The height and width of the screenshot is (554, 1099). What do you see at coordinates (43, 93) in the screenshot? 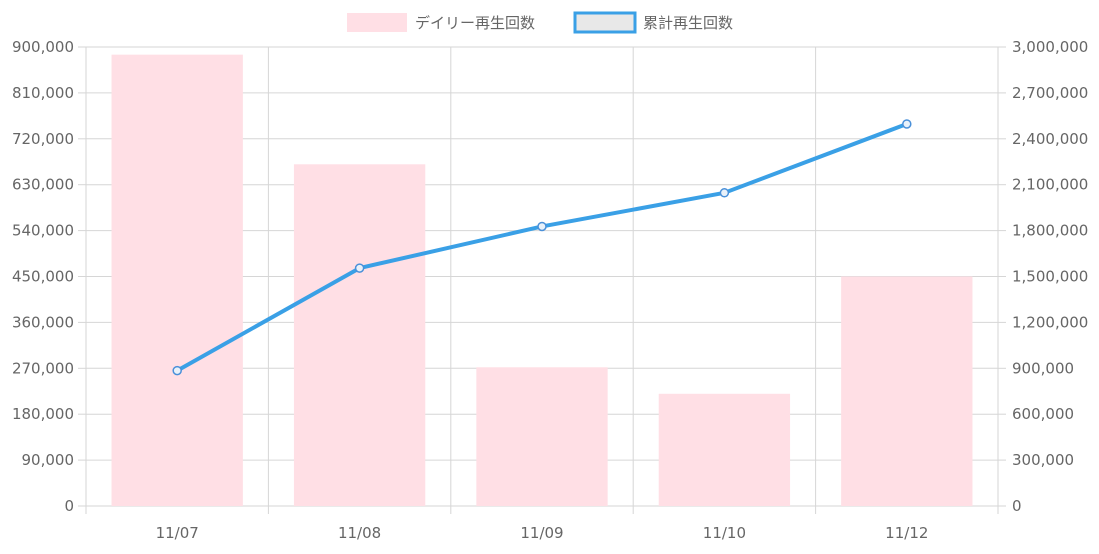
I see `y-left-tick-label: 810,000` at bounding box center [43, 93].